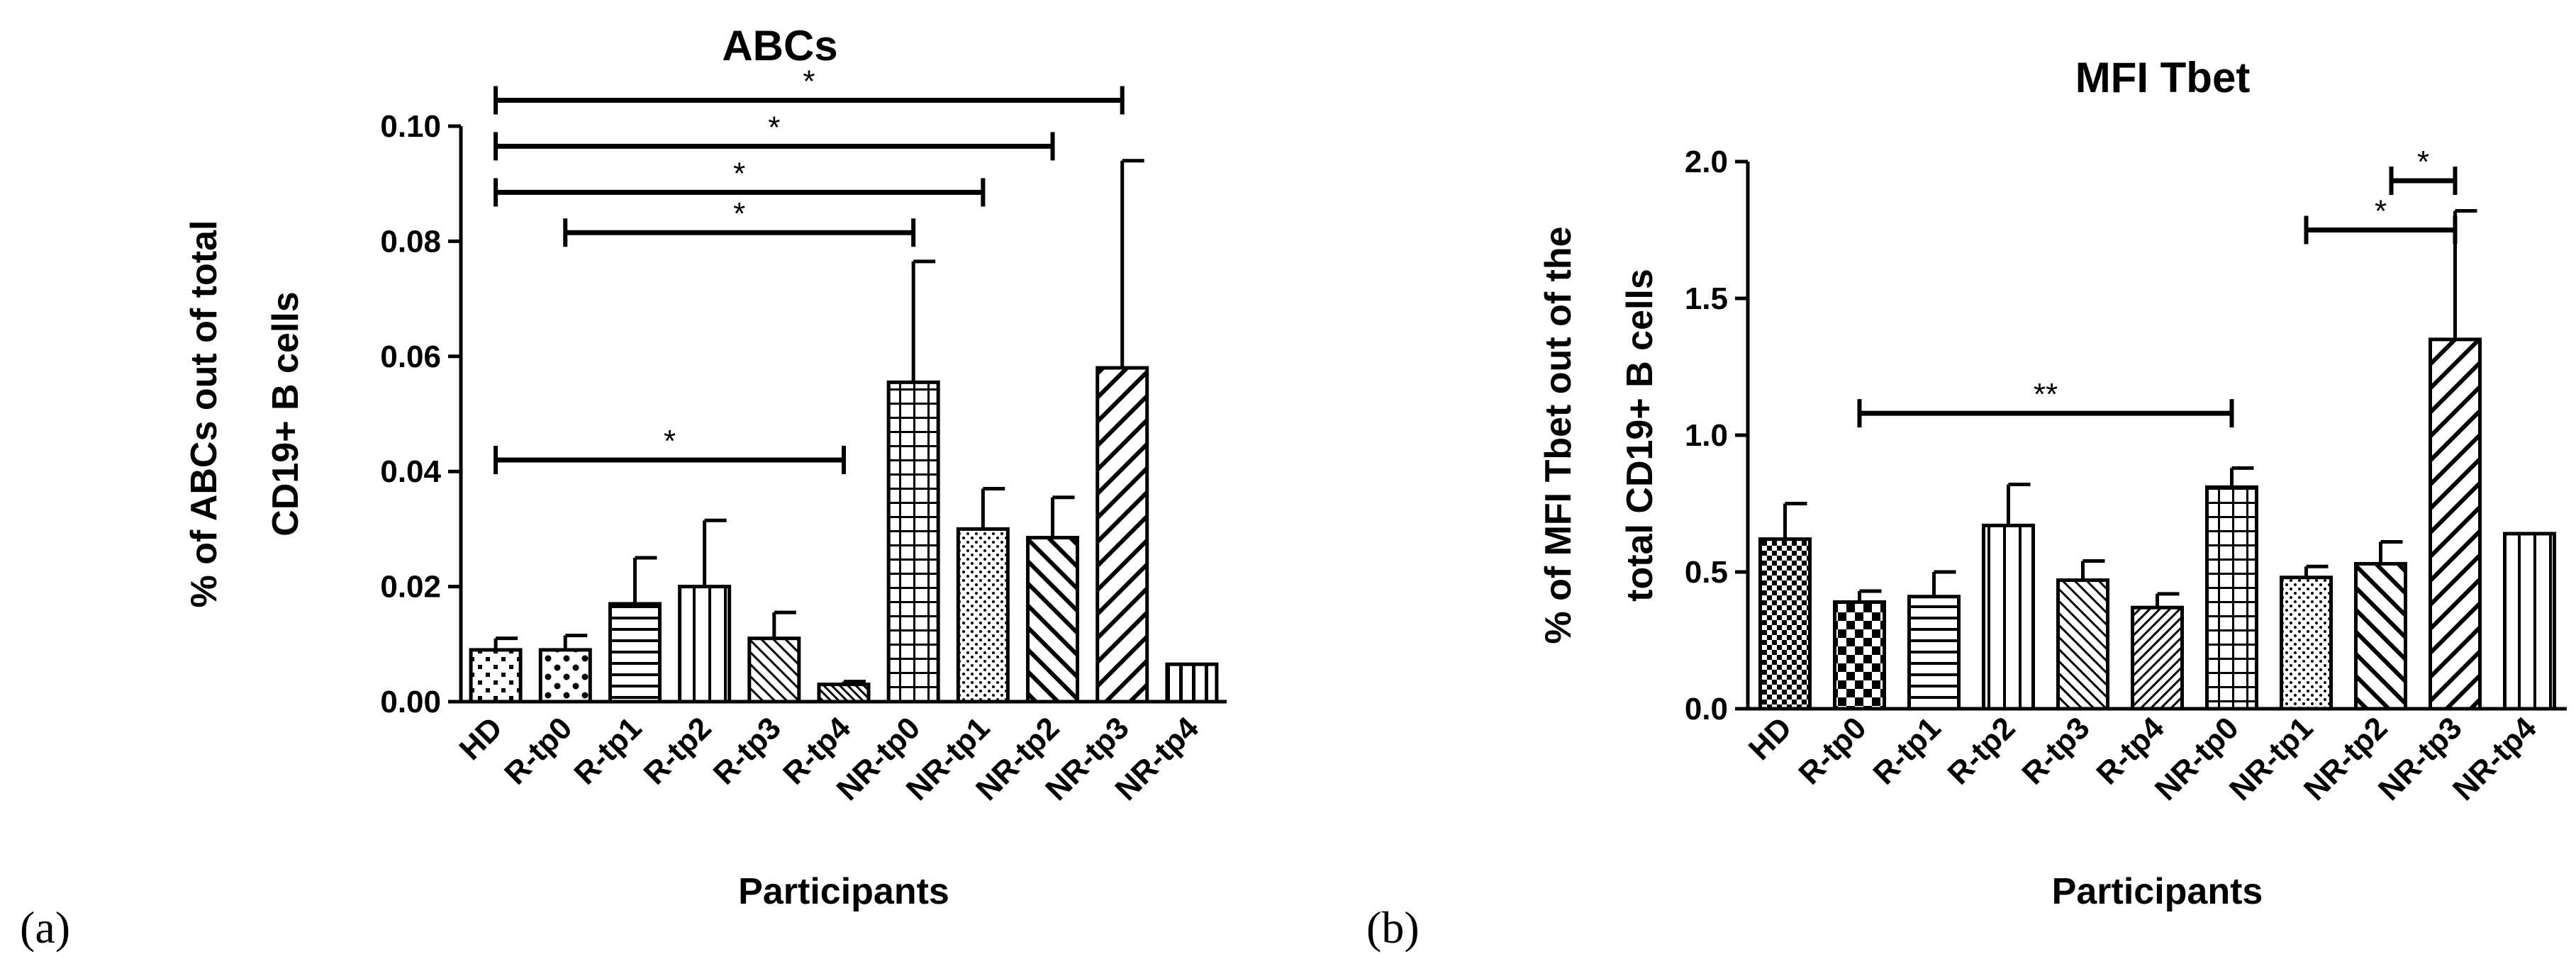 The height and width of the screenshot is (971, 2576). What do you see at coordinates (1640, 435) in the screenshot?
I see `y-axis-label: total CD19+ B cells` at bounding box center [1640, 435].